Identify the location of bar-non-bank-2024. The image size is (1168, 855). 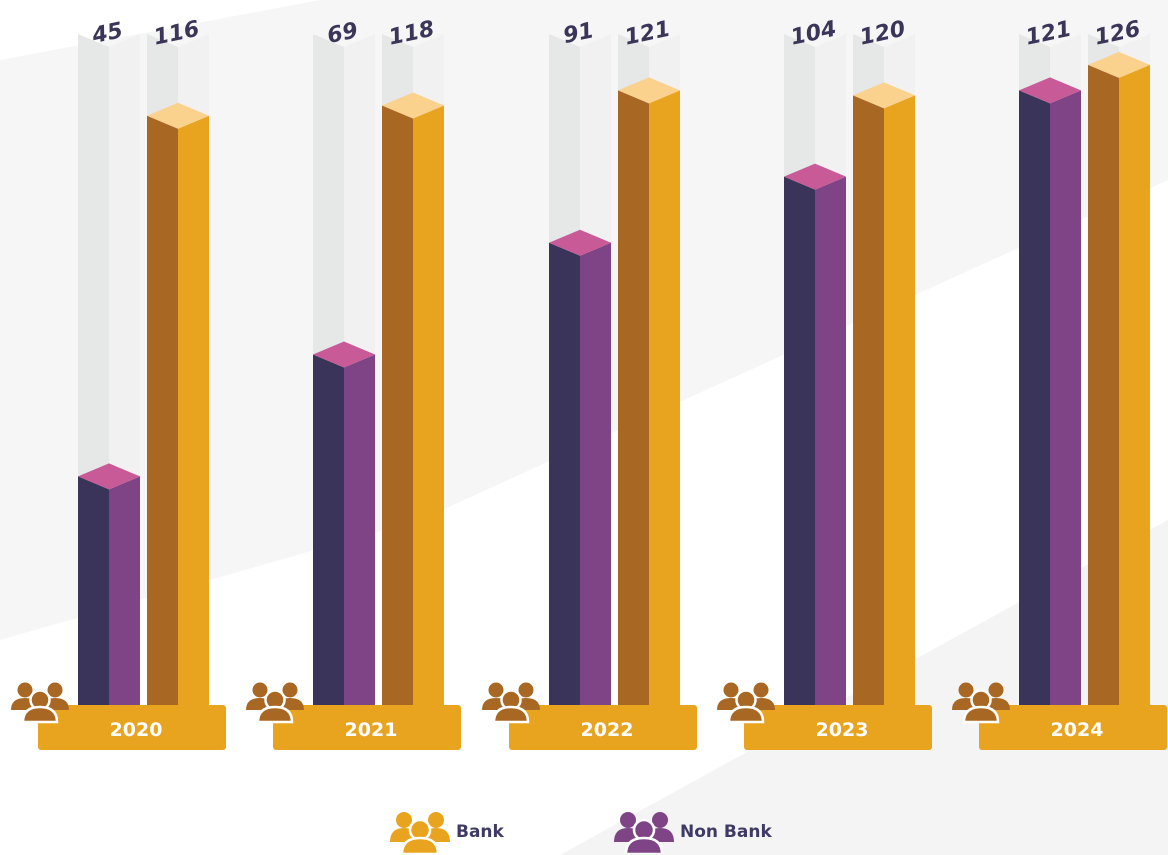
(1050, 391).